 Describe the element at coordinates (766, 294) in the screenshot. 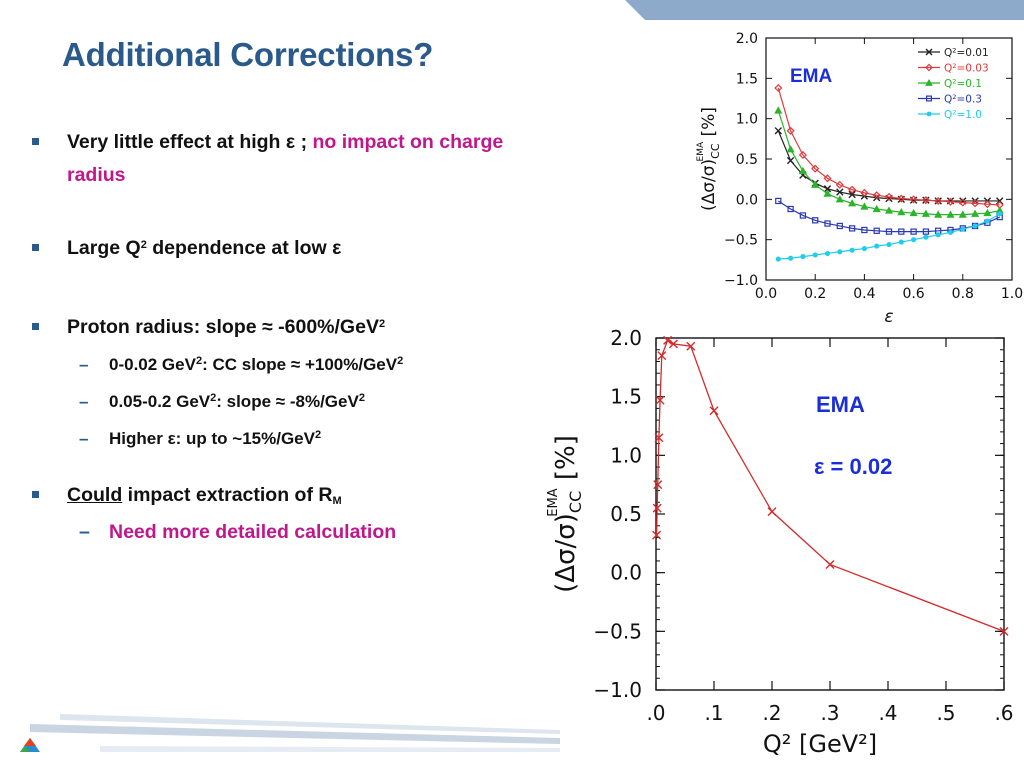

I see `x-tick-label: 0.0` at that location.